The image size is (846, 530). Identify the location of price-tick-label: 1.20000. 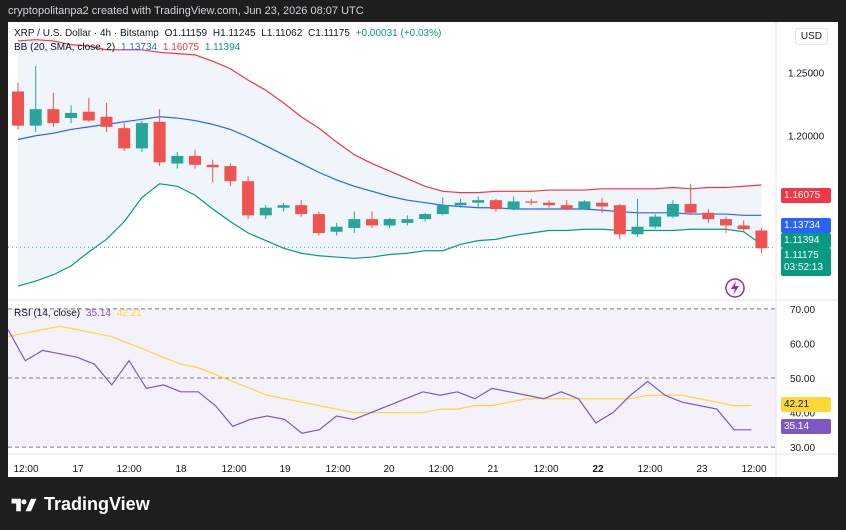
(806, 137).